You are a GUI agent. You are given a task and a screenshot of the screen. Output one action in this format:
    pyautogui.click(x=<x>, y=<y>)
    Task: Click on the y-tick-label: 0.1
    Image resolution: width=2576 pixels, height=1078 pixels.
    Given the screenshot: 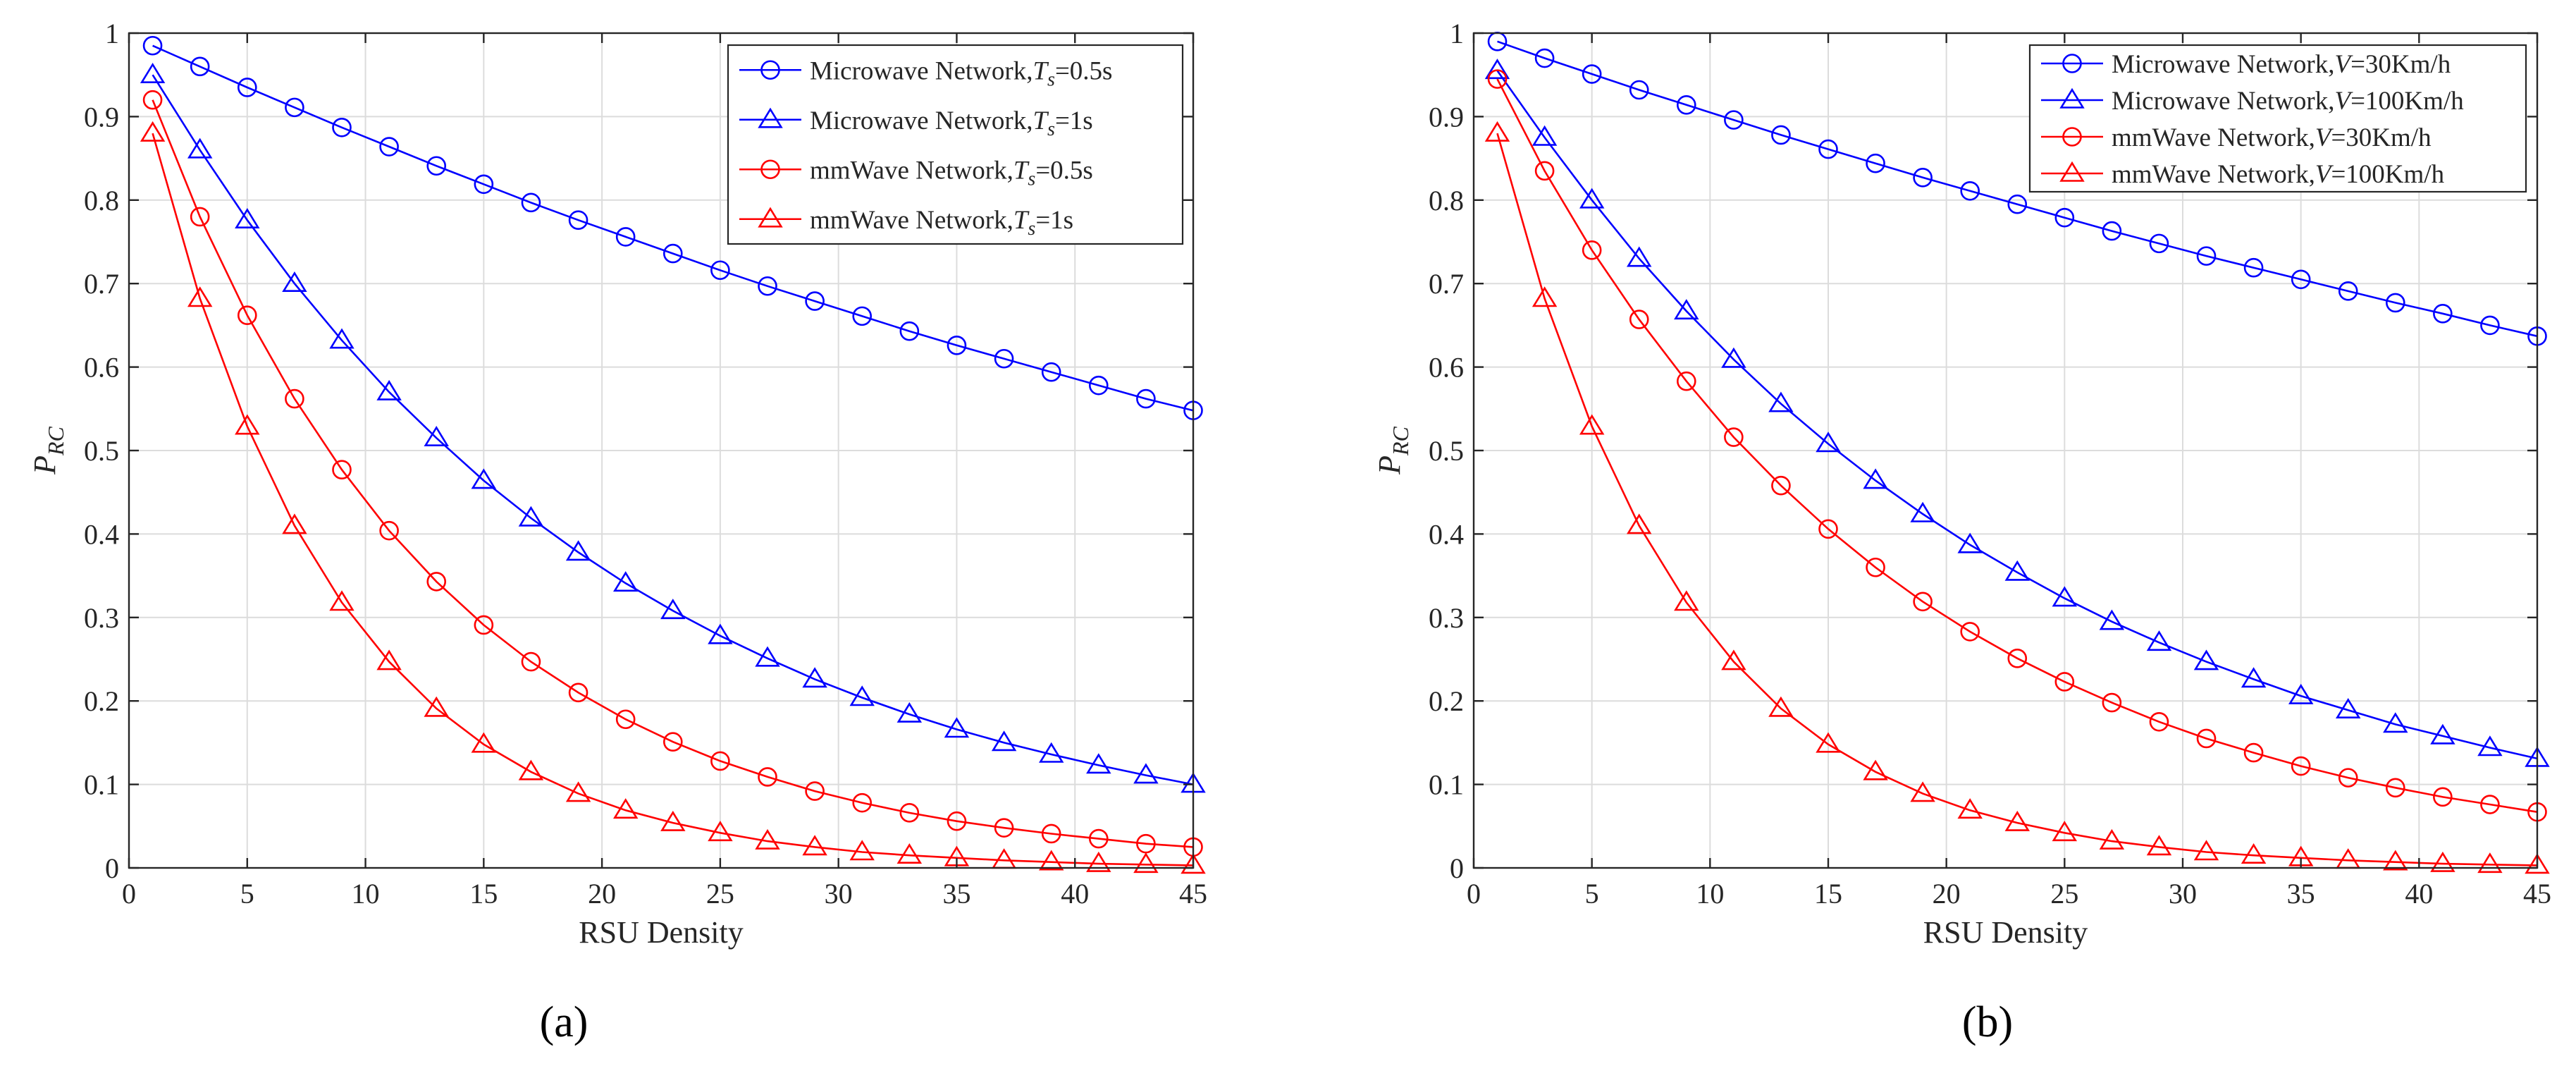 What is the action you would take?
    pyautogui.click(x=101, y=785)
    